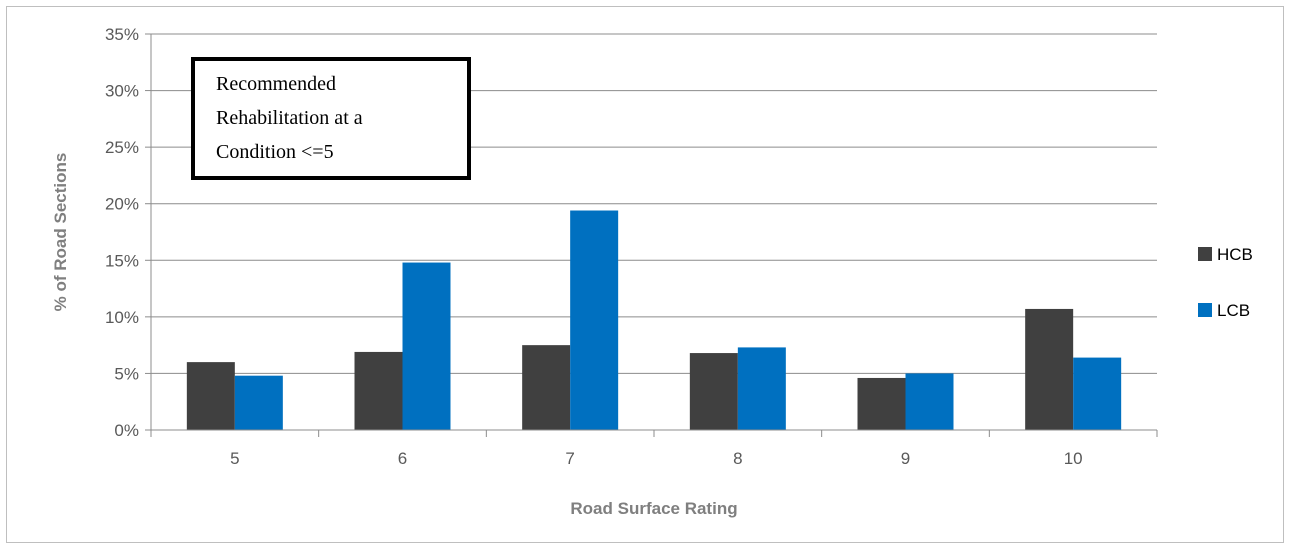 This screenshot has height=550, width=1294. I want to click on annotation-border, so click(331, 118).